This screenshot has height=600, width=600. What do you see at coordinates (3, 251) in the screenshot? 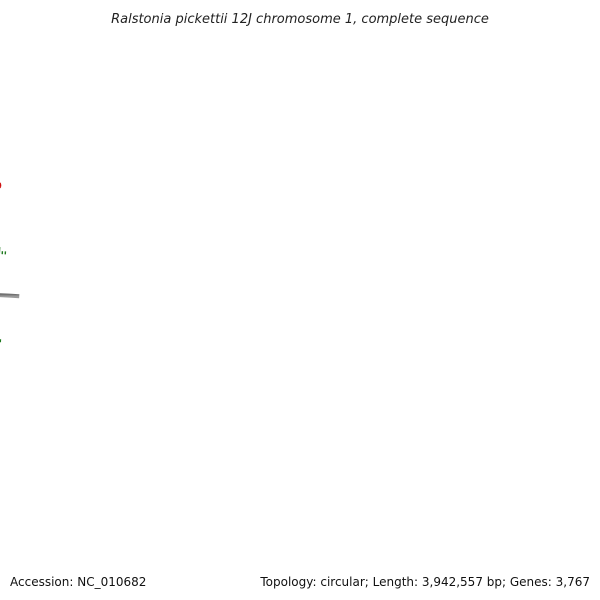
I see `outer-tick-track` at bounding box center [3, 251].